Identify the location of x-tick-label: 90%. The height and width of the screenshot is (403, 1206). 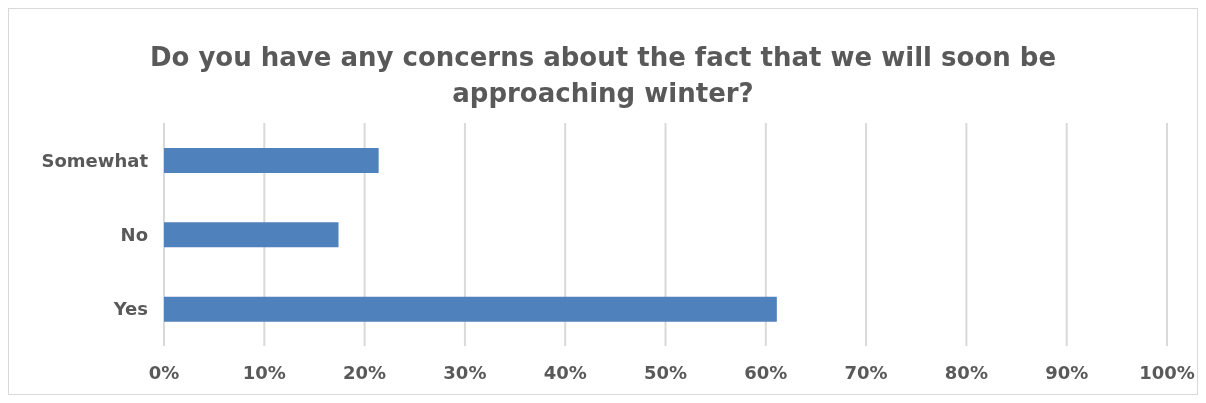
(1067, 372).